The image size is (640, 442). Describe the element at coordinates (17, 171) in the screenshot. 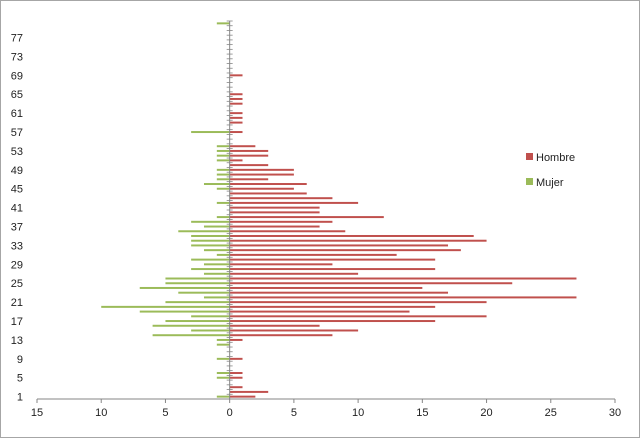

I see `y-tick-label: 49` at that location.